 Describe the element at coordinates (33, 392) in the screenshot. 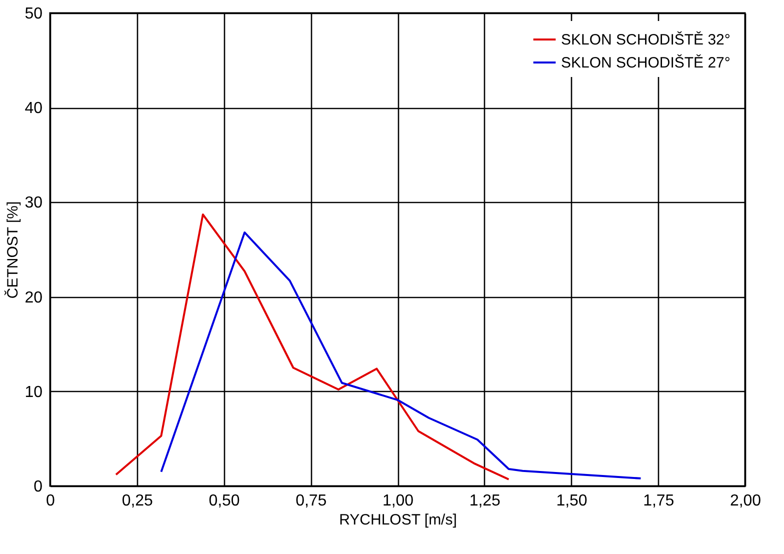

I see `y-tick-label: 10` at that location.